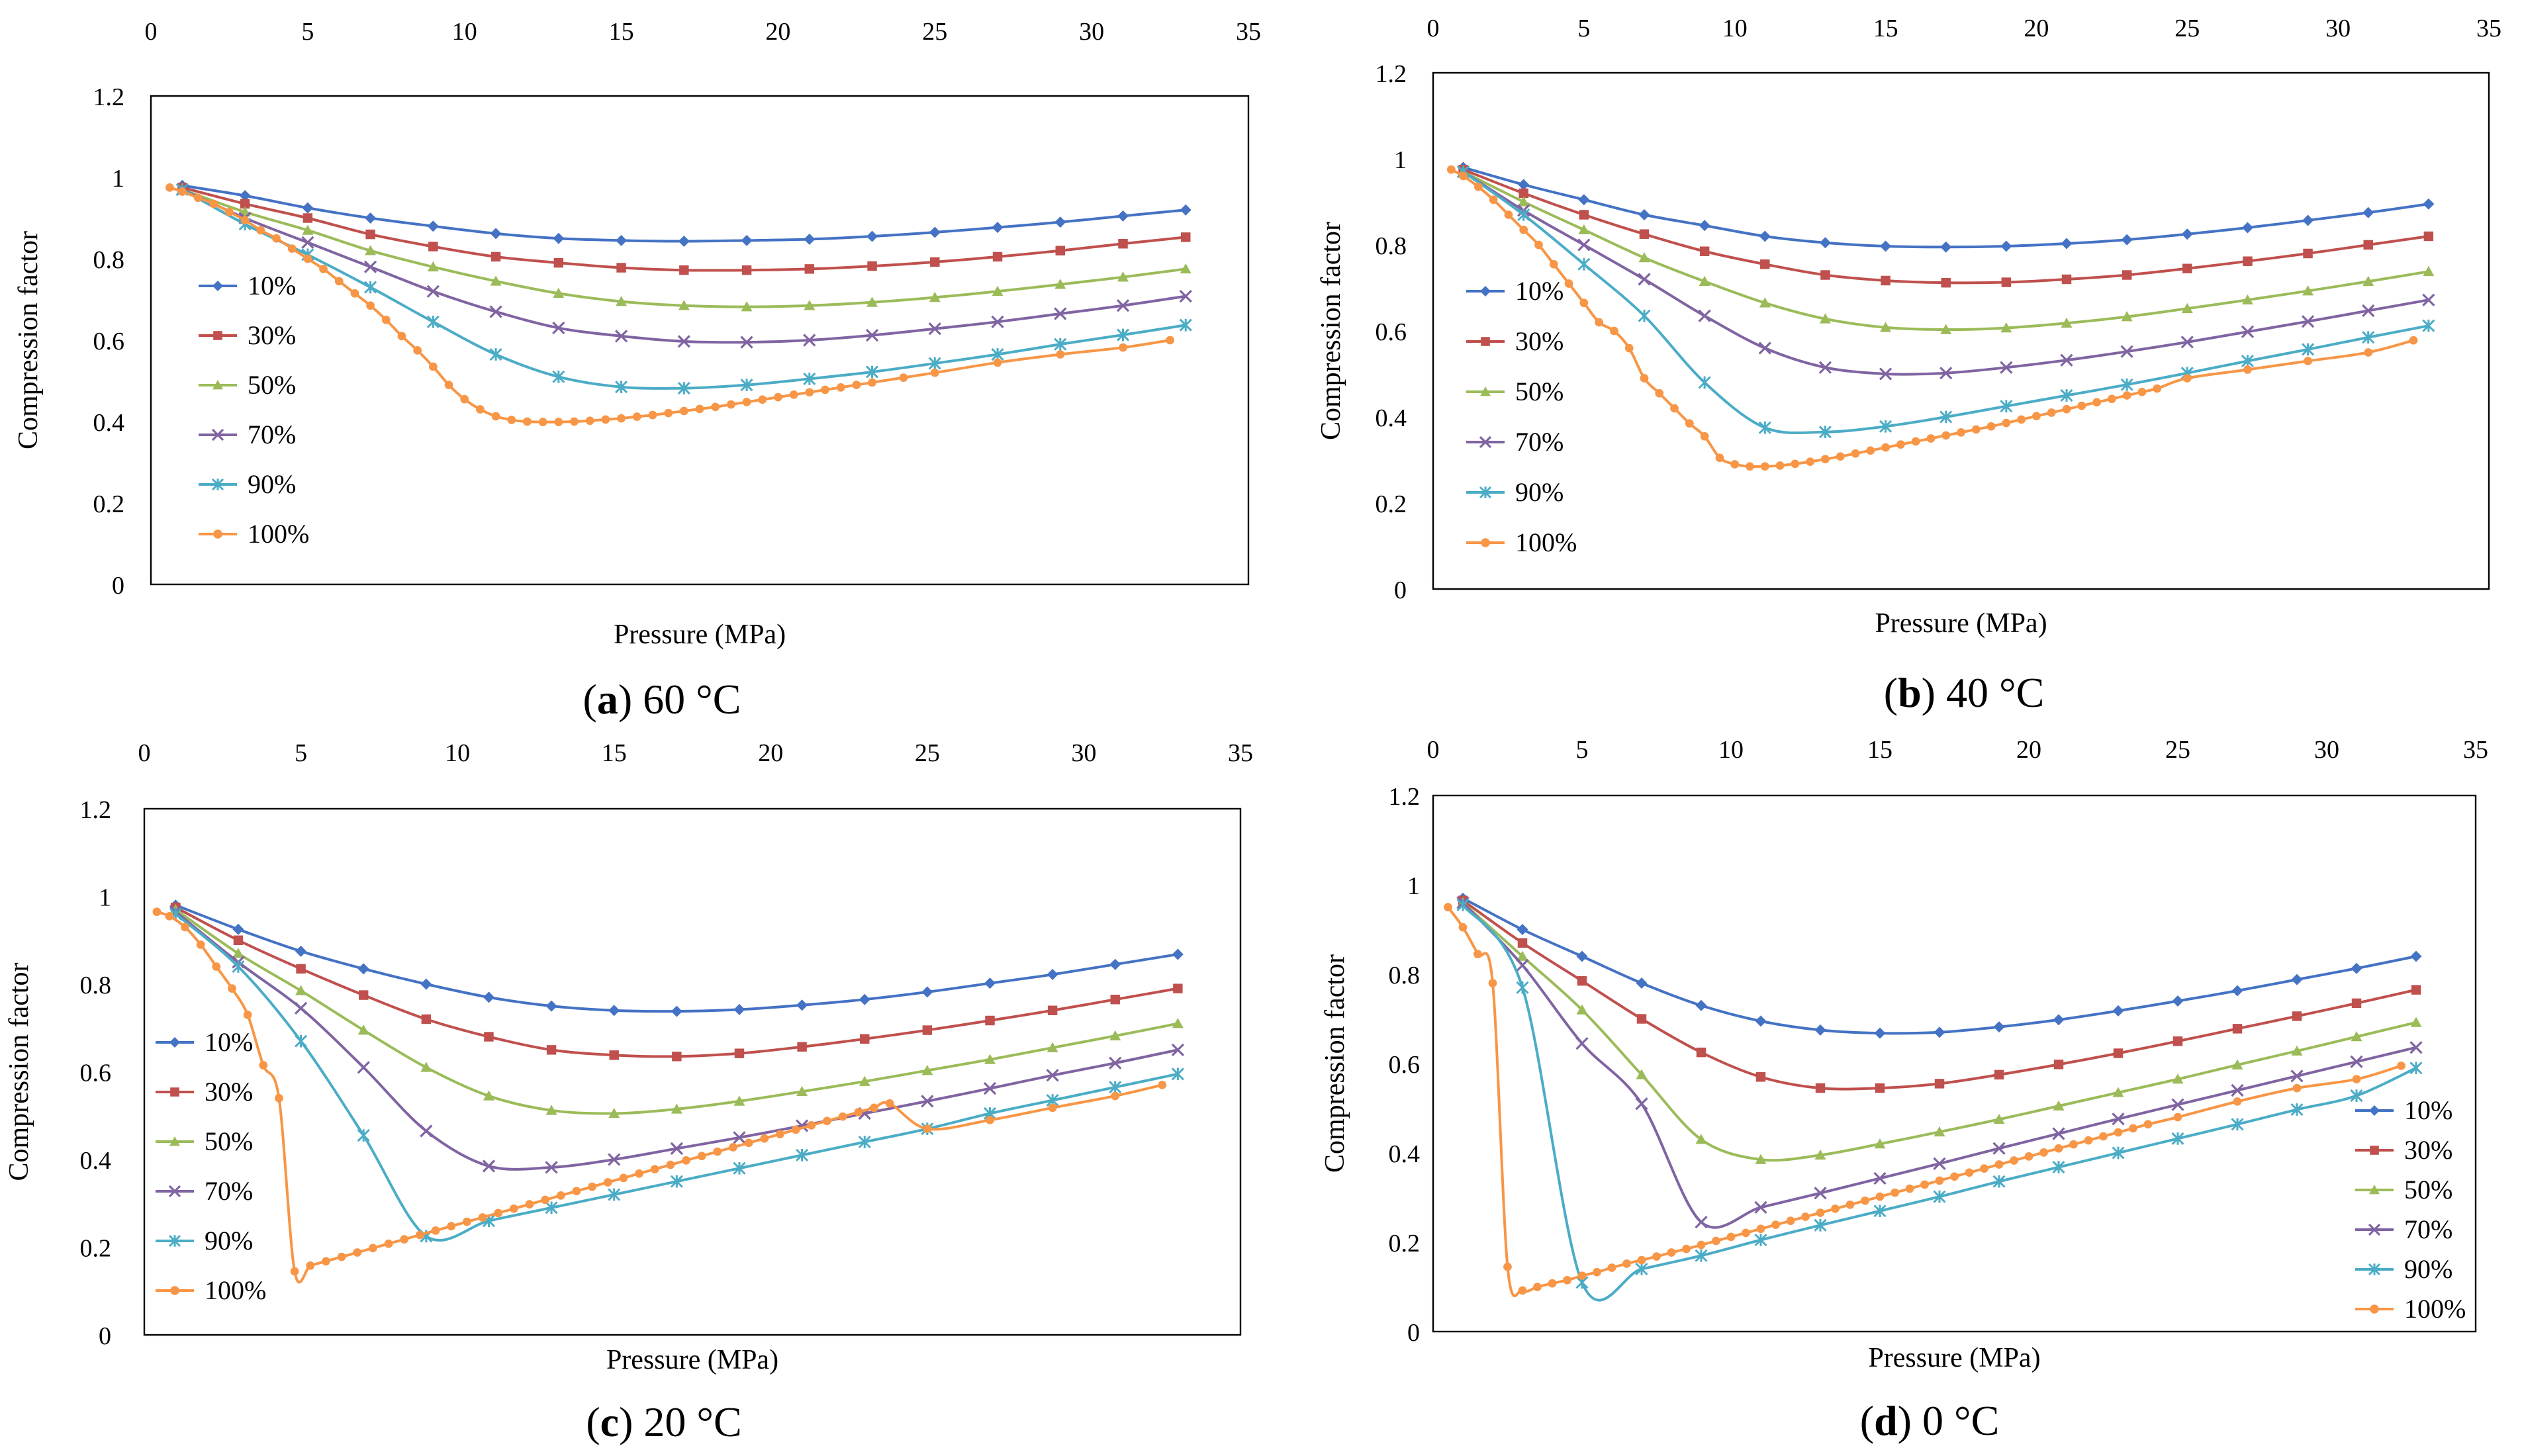  Describe the element at coordinates (1405, 1243) in the screenshot. I see `y-tick-label: 0.2` at that location.